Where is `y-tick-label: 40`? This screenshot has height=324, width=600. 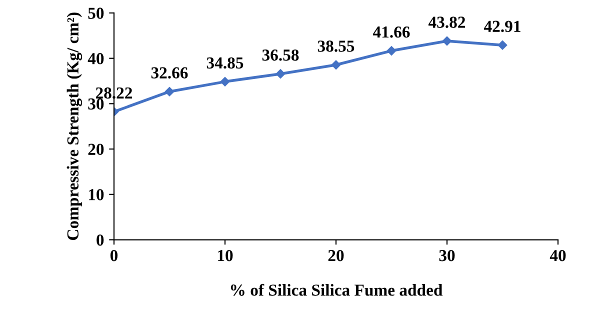
y-tick-label: 40 is located at coordinates (96, 58).